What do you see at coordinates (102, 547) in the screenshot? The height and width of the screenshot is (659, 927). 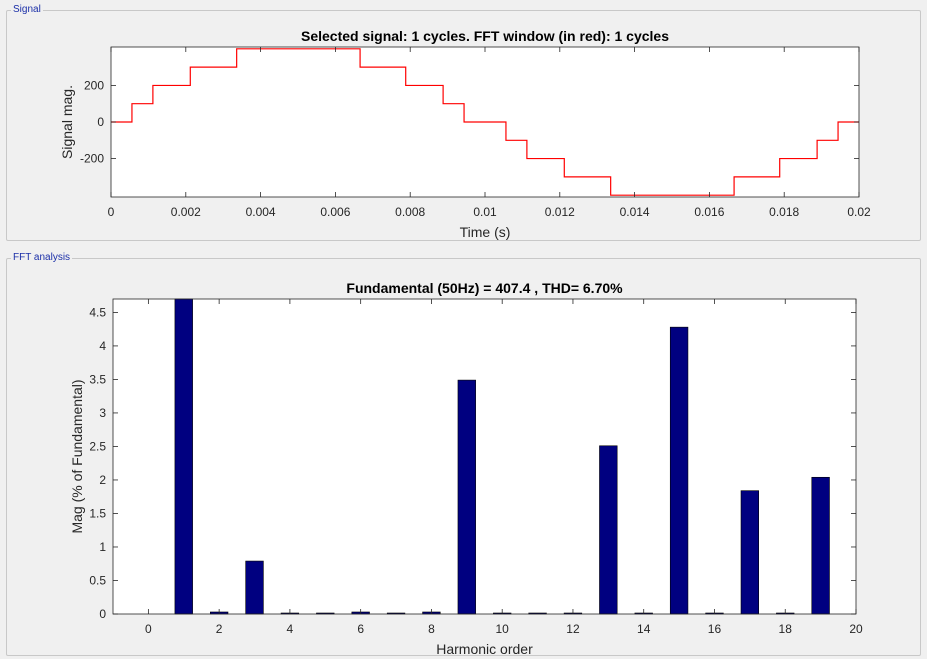 I see `y-tick-label: 1` at bounding box center [102, 547].